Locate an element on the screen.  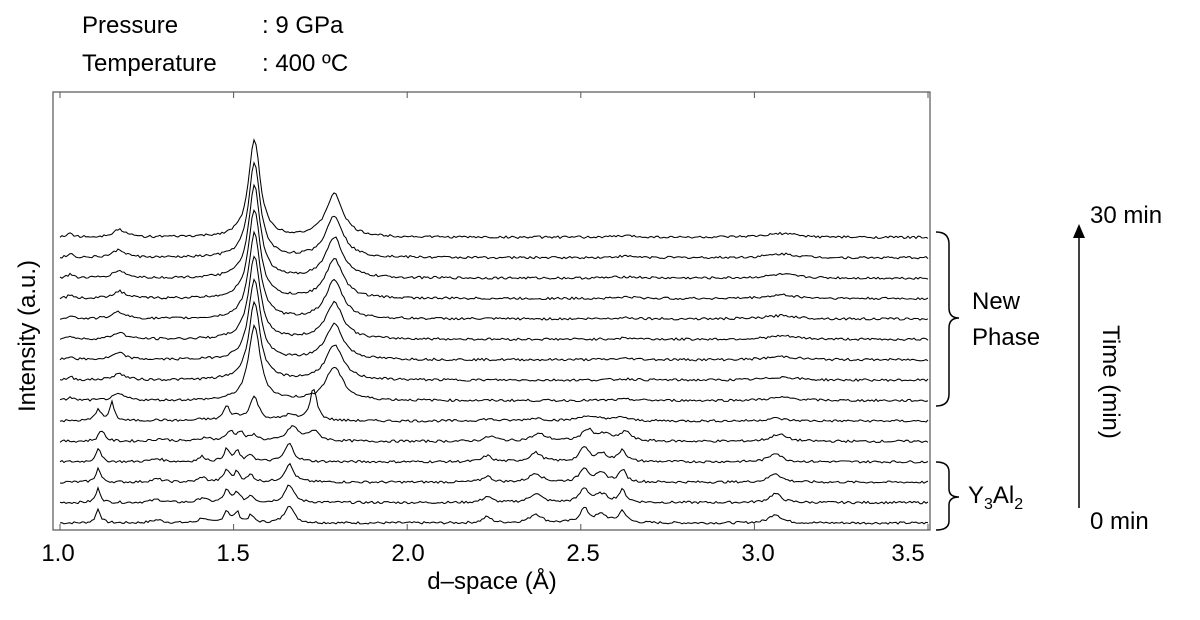
x-tick-label: 2.5 is located at coordinates (583, 553).